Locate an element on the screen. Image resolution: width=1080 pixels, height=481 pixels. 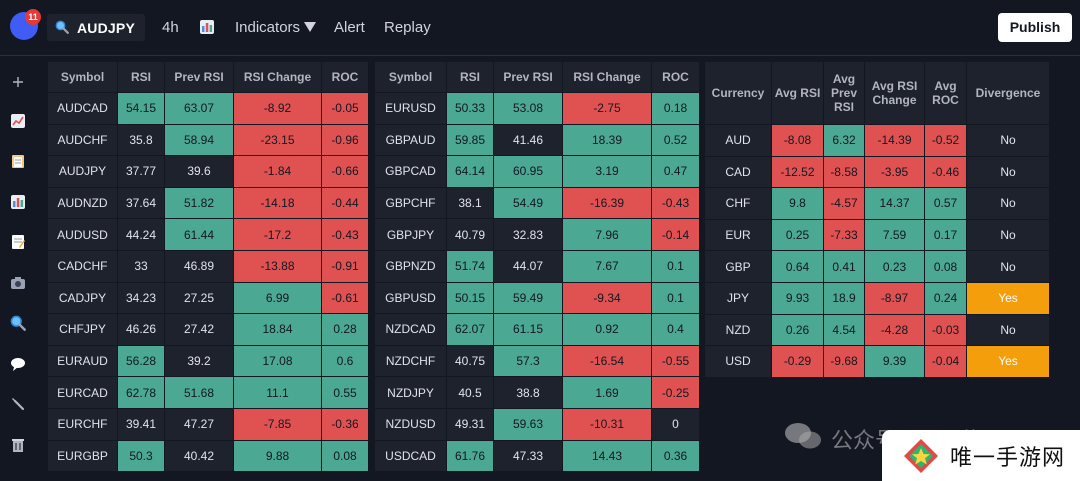
symbol-cell: EURCHF is located at coordinates (82, 424).